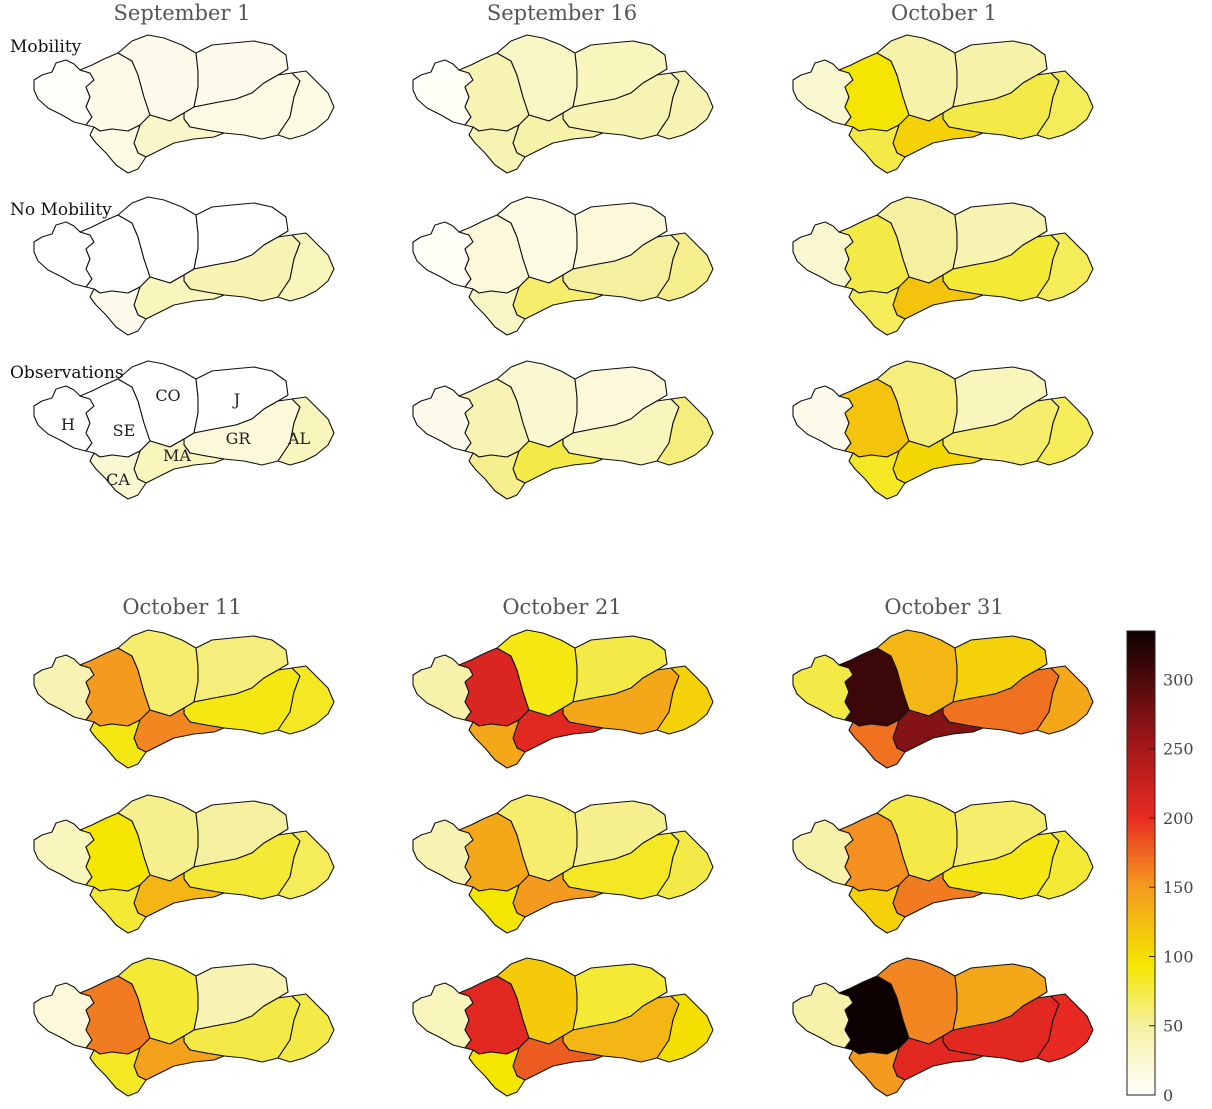 The image size is (1212, 1109). I want to click on map-september-16-no-mobility, so click(563, 266).